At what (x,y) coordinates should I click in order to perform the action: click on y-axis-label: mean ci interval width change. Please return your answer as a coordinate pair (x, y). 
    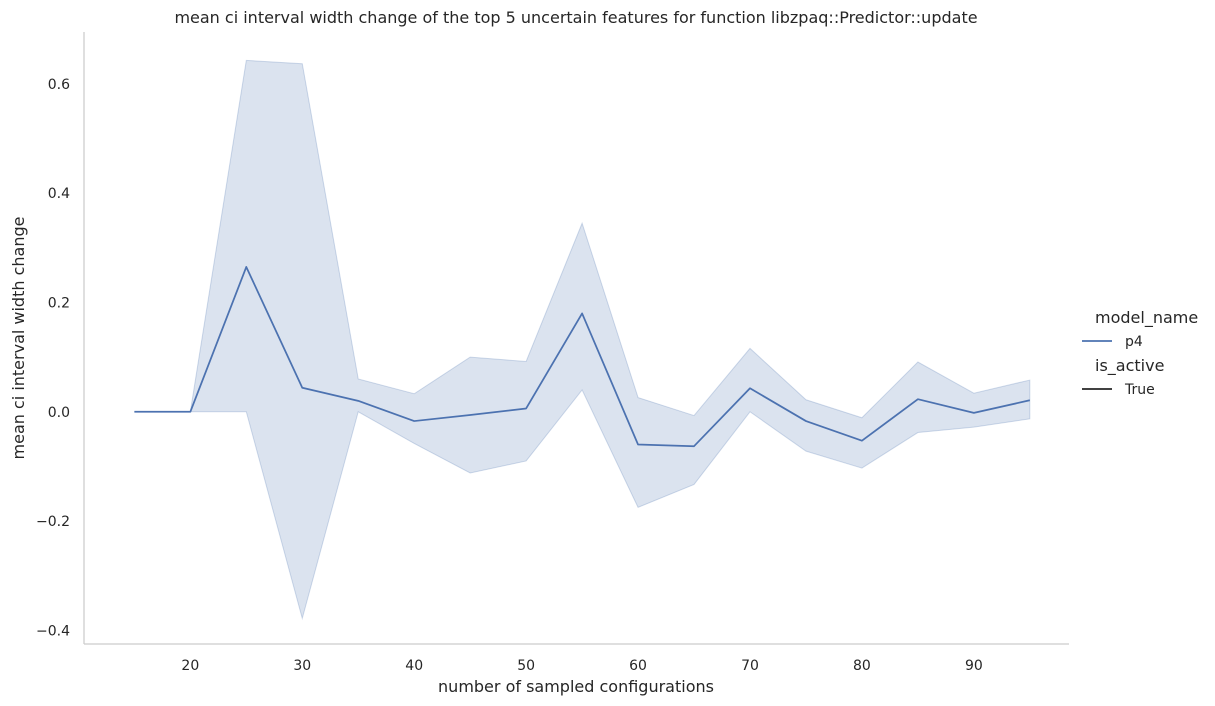
    Looking at the image, I should click on (18, 338).